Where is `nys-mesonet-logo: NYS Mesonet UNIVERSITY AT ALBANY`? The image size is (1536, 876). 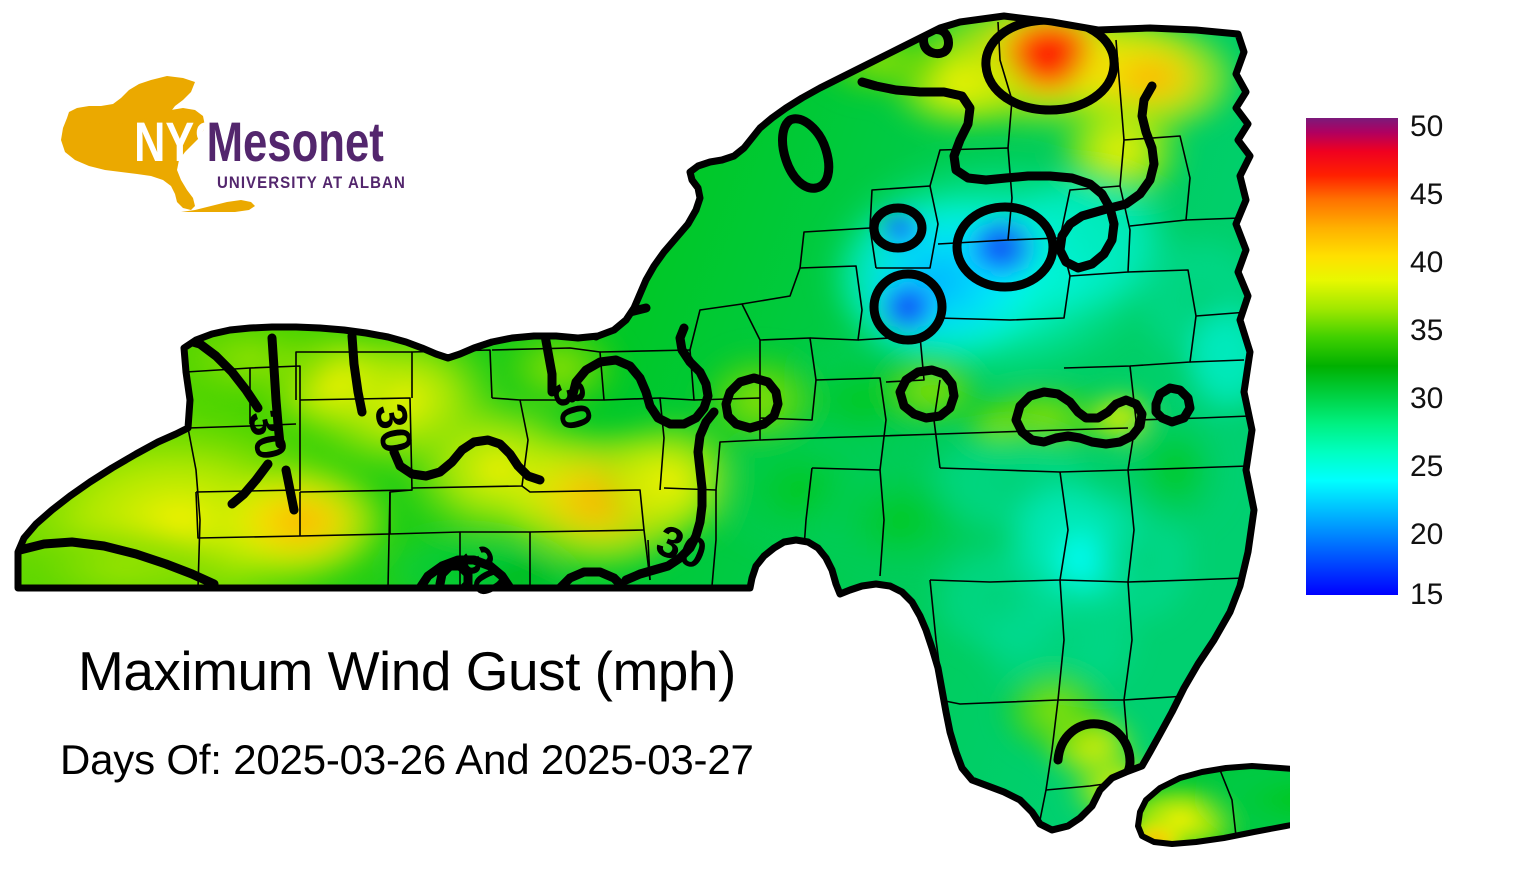
nys-mesonet-logo: NYS Mesonet UNIVERSITY AT ALBANY is located at coordinates (230, 137).